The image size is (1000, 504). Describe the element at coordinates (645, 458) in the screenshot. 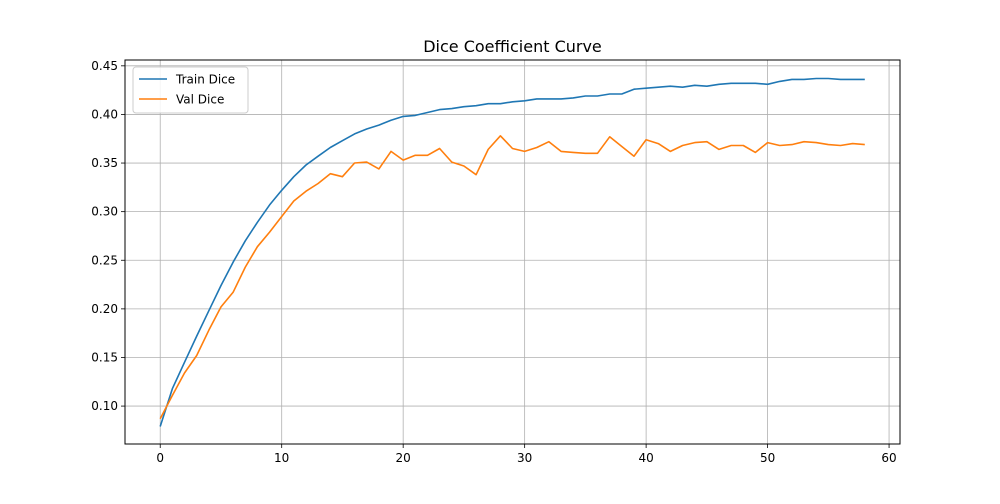

I see `x-tick-label: 40` at that location.